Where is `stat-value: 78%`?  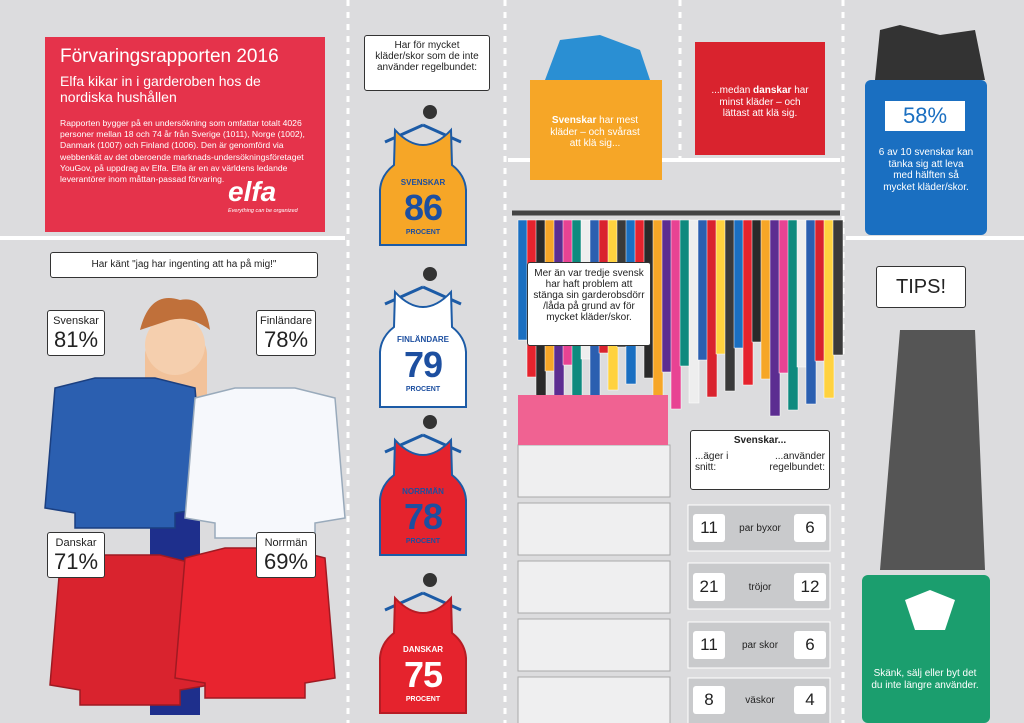 stat-value: 78% is located at coordinates (286, 339).